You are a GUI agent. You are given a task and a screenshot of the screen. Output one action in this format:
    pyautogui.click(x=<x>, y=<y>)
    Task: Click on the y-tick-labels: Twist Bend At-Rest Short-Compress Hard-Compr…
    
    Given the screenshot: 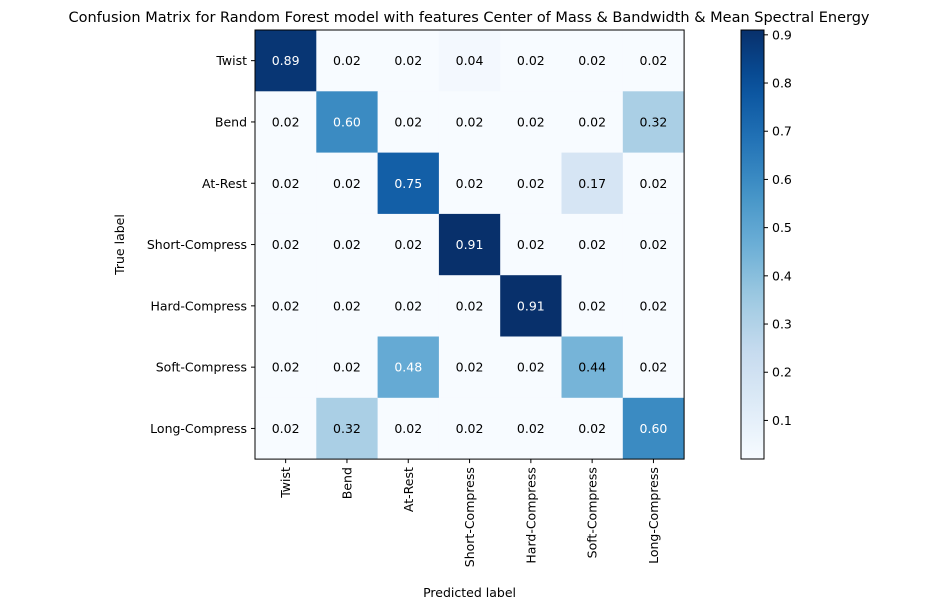 What is the action you would take?
    pyautogui.click(x=201, y=244)
    